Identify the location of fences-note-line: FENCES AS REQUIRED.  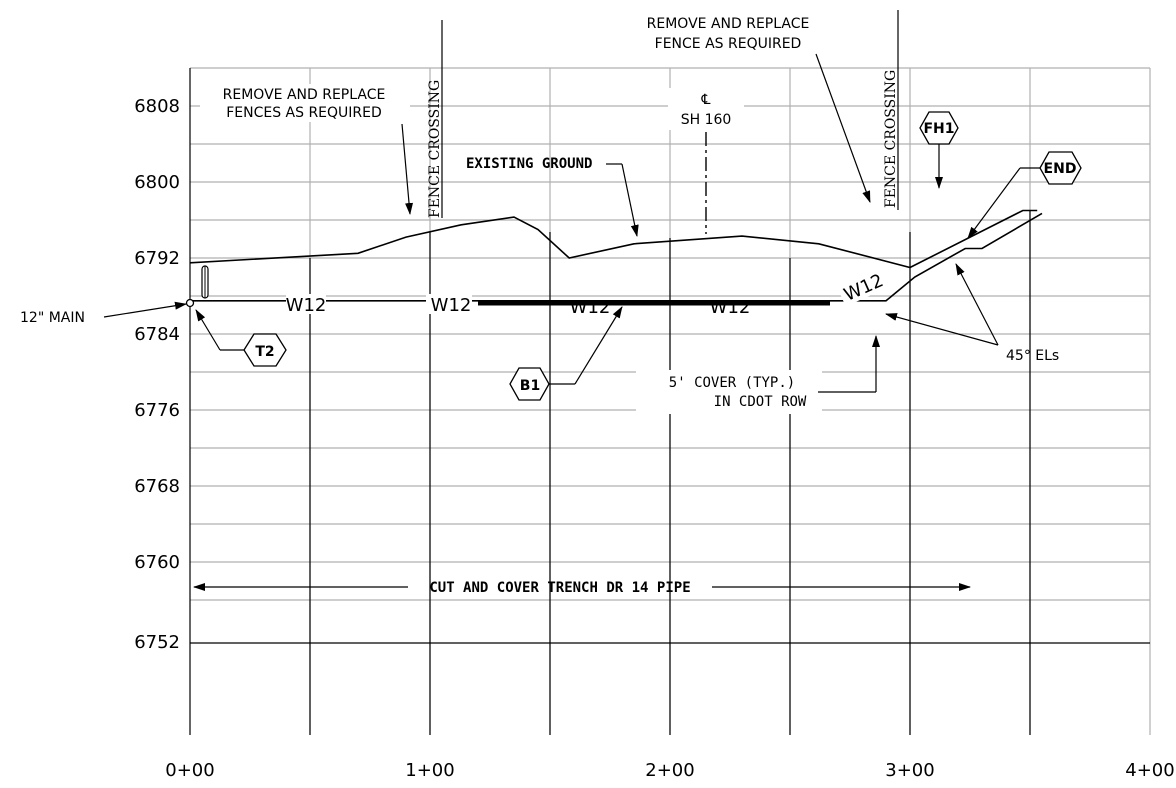
(304, 113).